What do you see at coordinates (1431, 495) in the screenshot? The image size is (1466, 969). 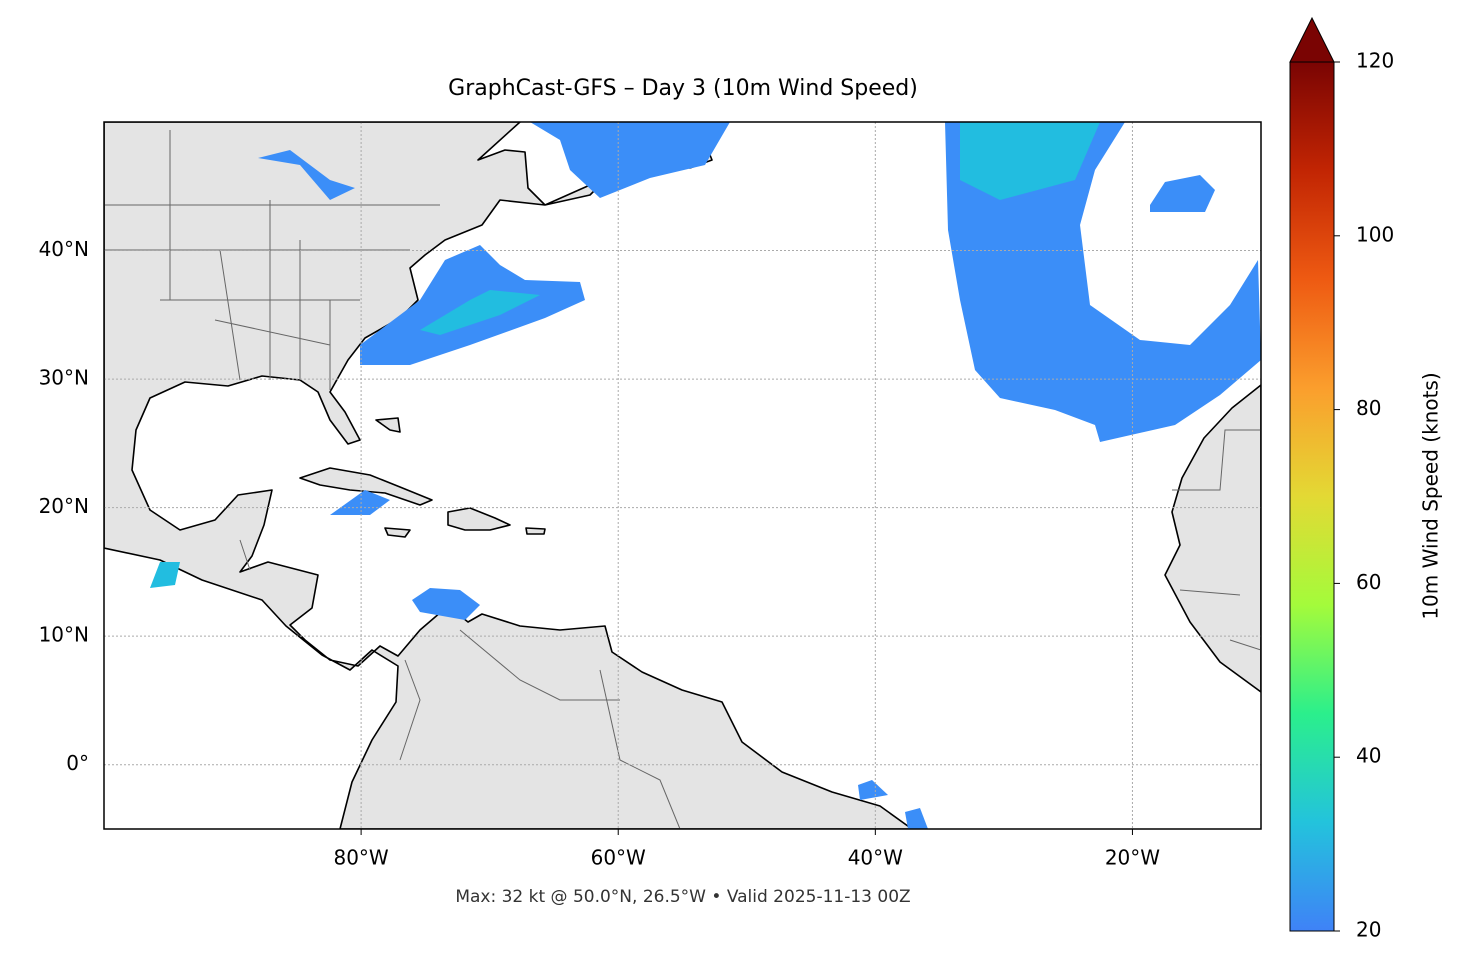 I see `colorbar-label: 10m Wind Speed (knots)` at bounding box center [1431, 495].